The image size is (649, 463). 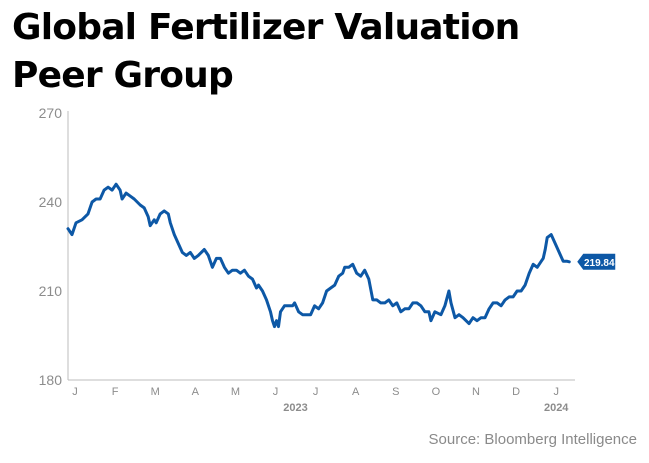 What do you see at coordinates (395, 392) in the screenshot?
I see `x-tick-label: S` at bounding box center [395, 392].